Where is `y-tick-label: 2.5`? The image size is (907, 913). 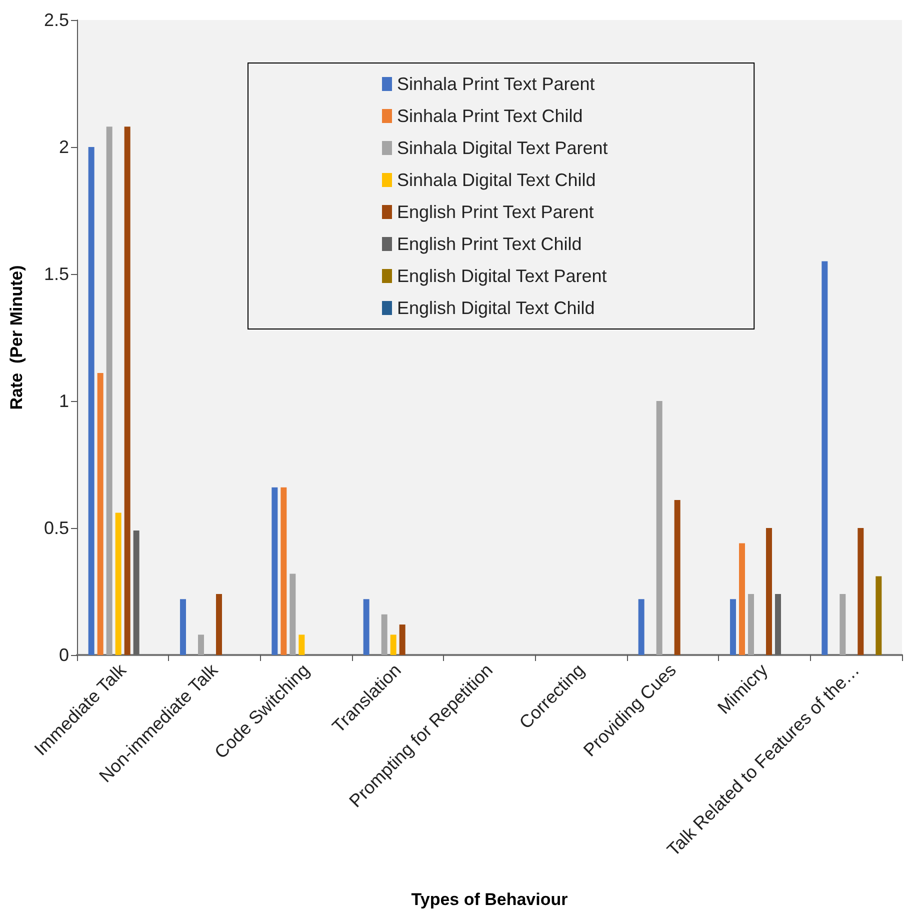 y-tick-label: 2.5 is located at coordinates (56, 20).